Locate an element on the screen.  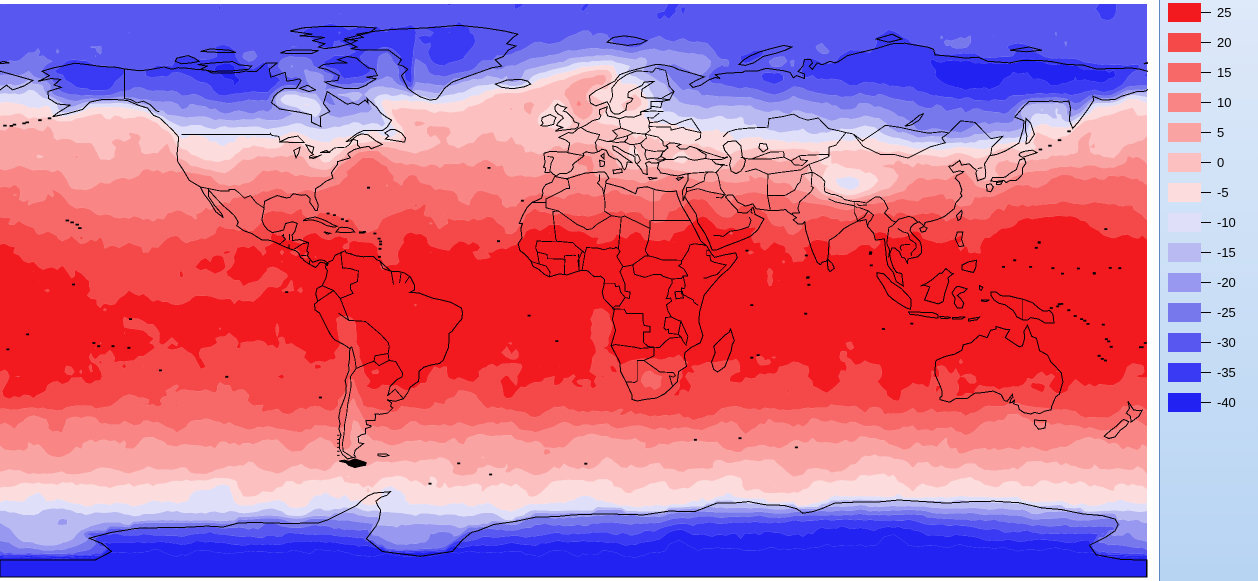
svg-text: 15 is located at coordinates (1224, 72).